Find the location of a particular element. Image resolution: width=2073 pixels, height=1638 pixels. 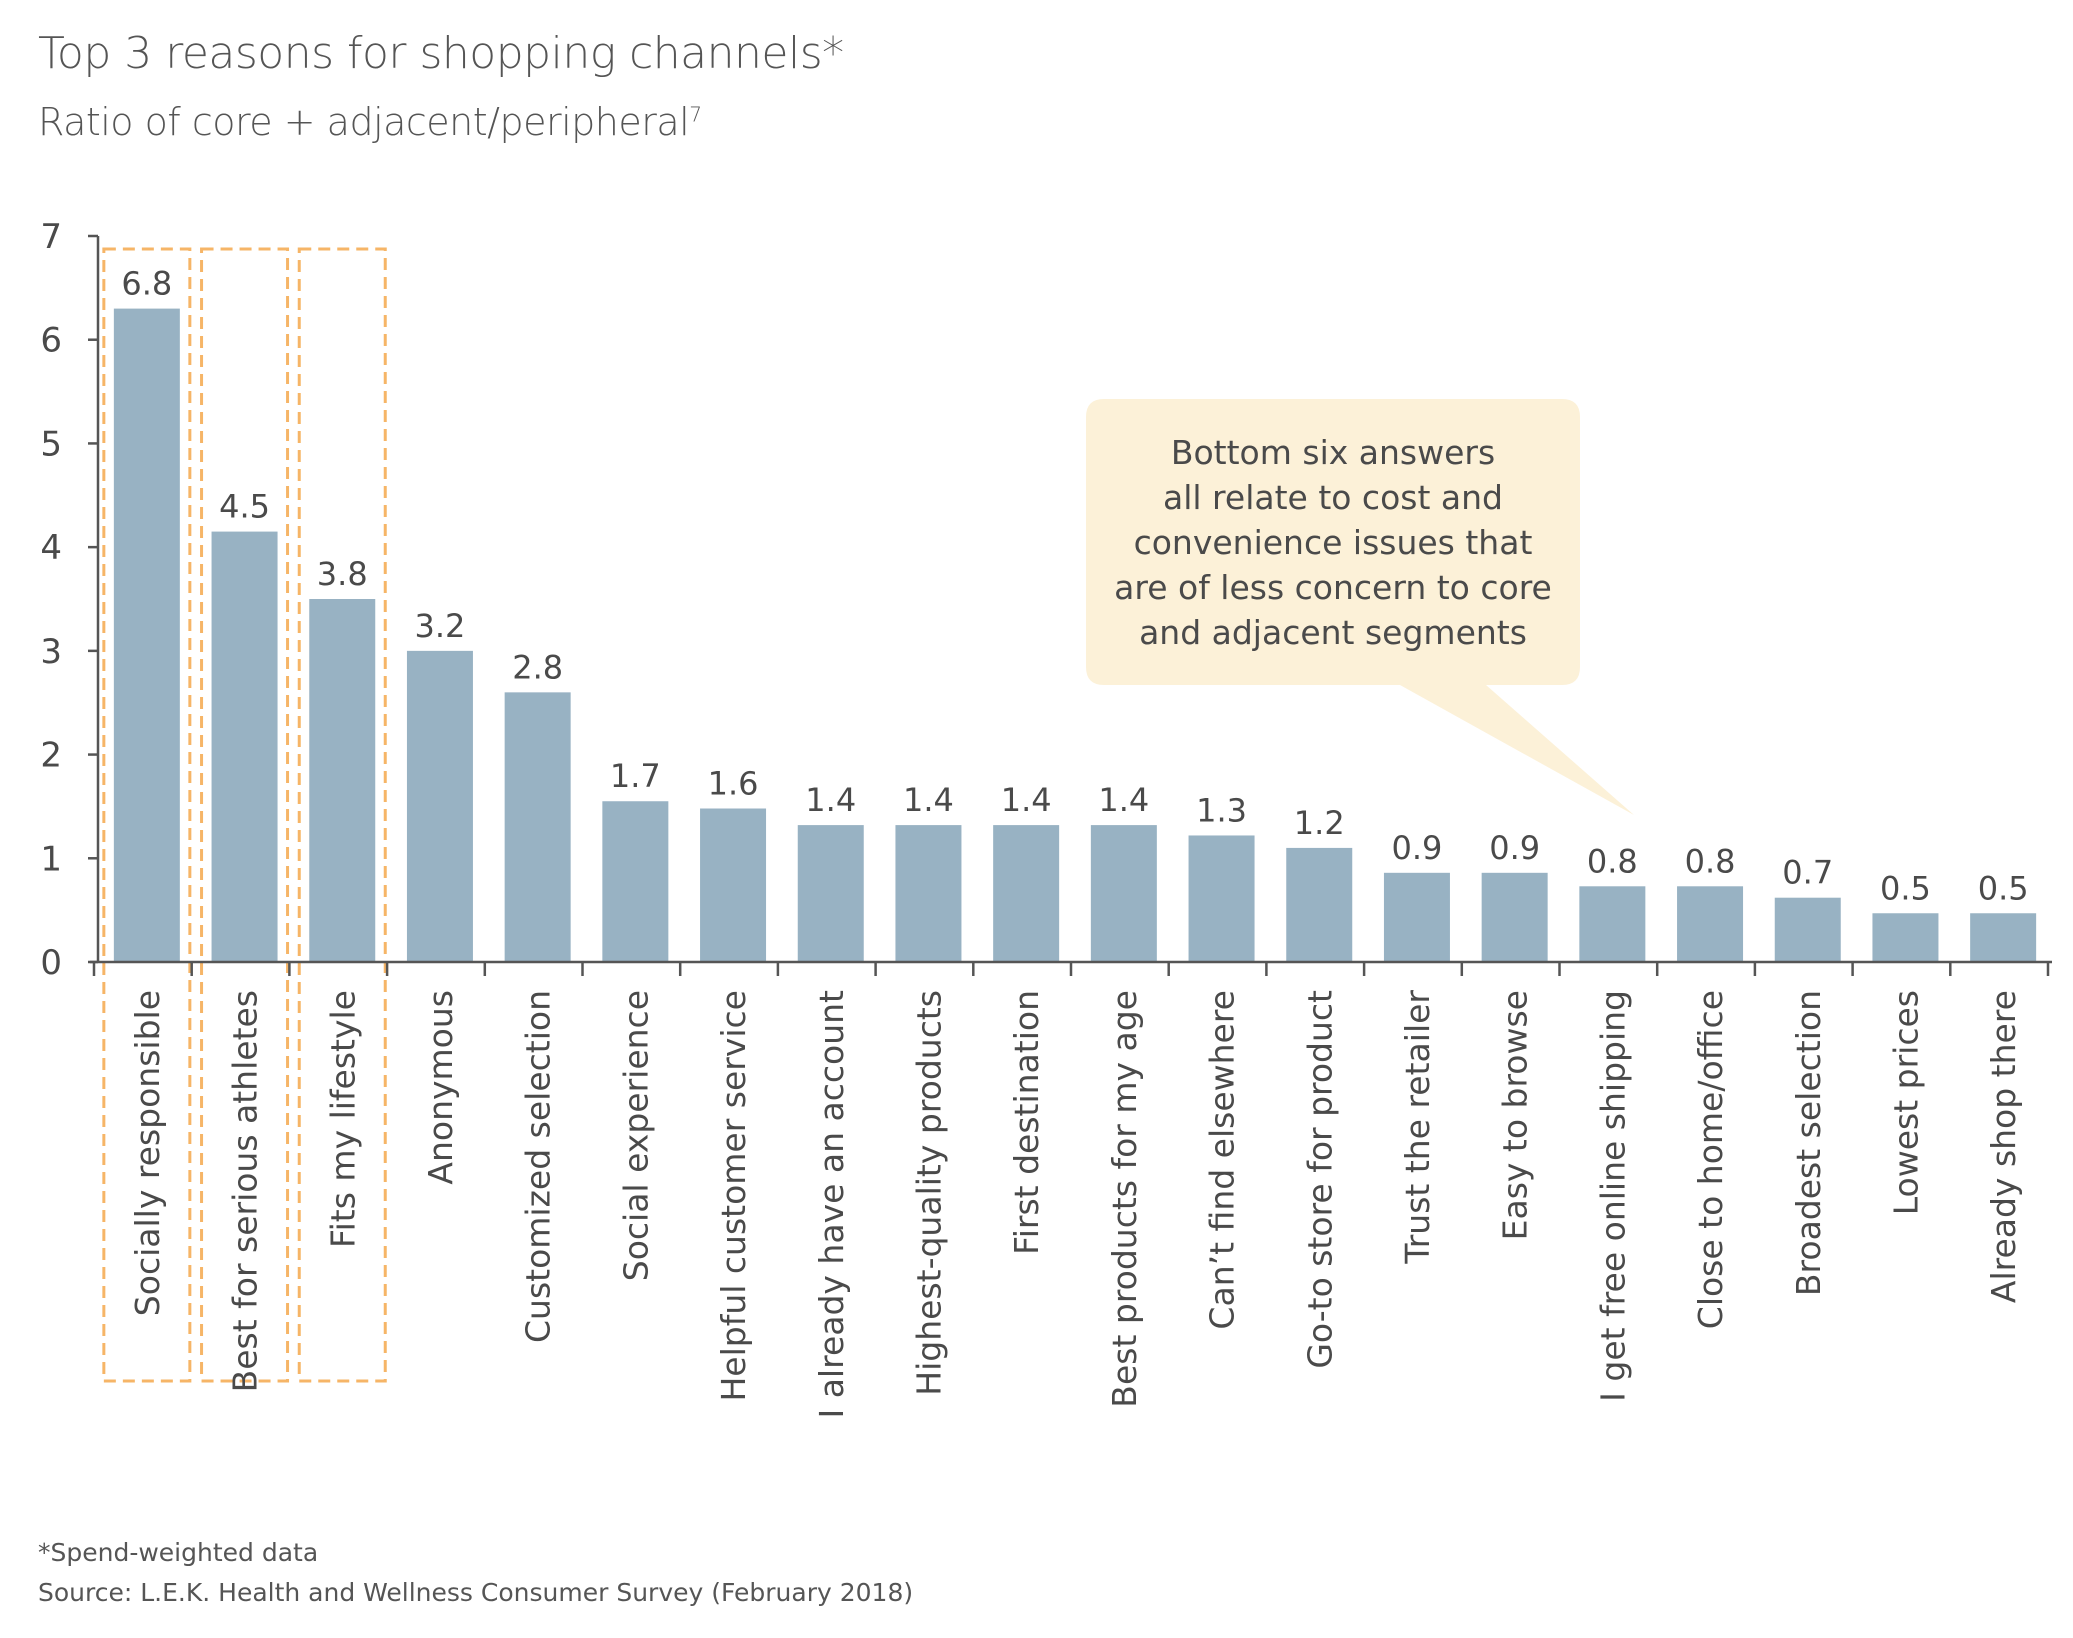

highlight-box-fits-my-lifestyle is located at coordinates (342, 815).